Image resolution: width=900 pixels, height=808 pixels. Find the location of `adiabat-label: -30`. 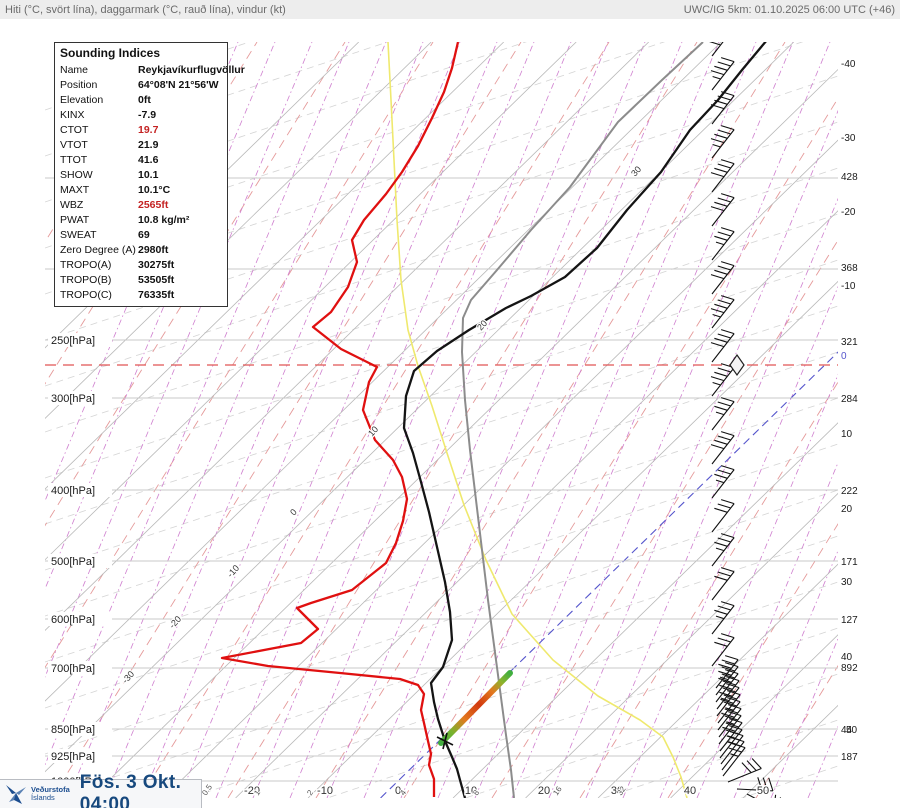

adiabat-label: -30 is located at coordinates (128, 677).